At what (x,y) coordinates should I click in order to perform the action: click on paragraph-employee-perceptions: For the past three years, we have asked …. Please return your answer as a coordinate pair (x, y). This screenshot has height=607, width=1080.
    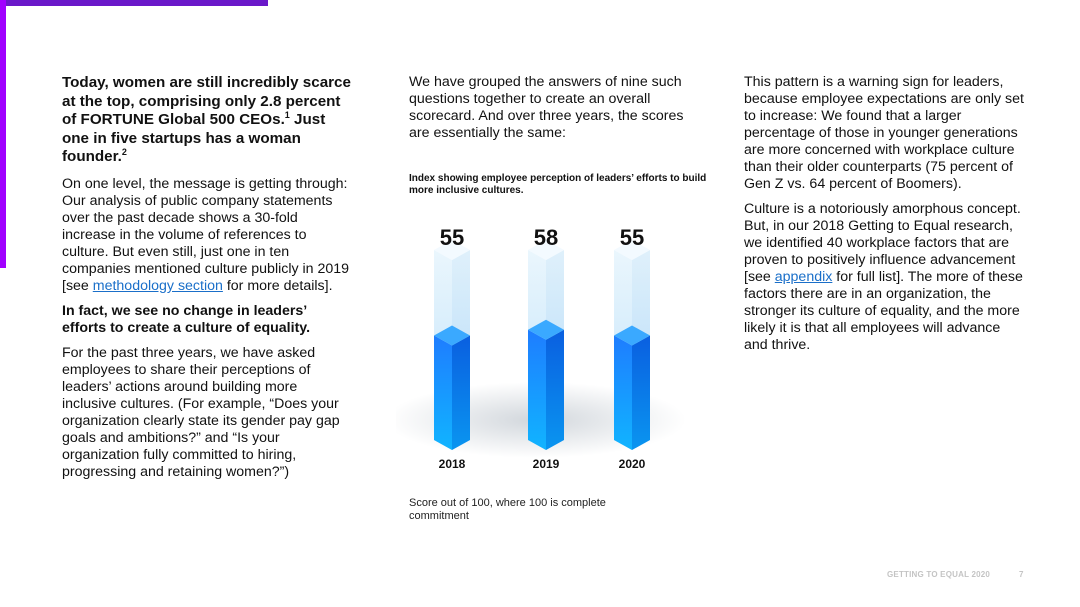
    Looking at the image, I should click on (201, 412).